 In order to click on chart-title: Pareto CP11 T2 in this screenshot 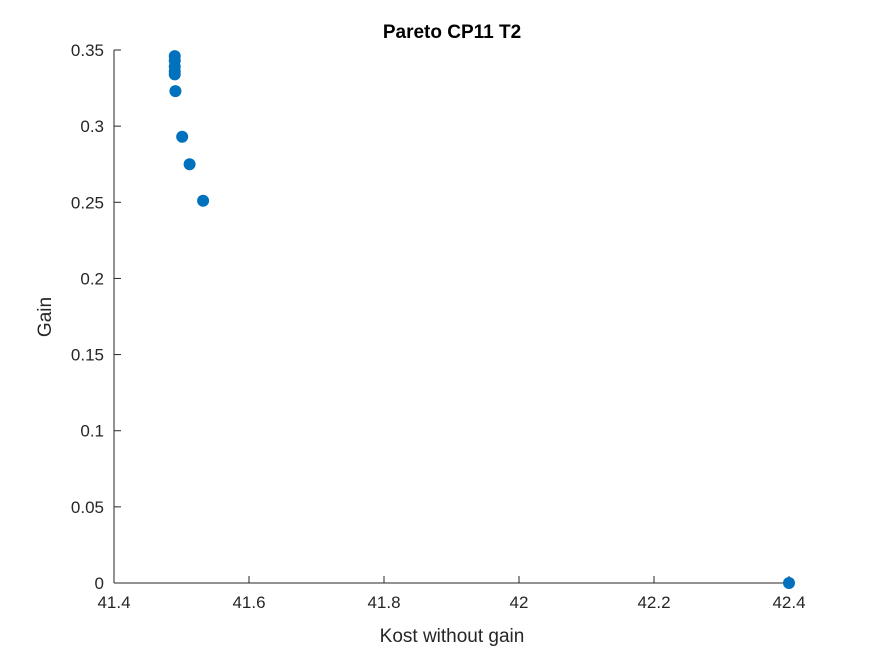, I will do `click(452, 32)`.